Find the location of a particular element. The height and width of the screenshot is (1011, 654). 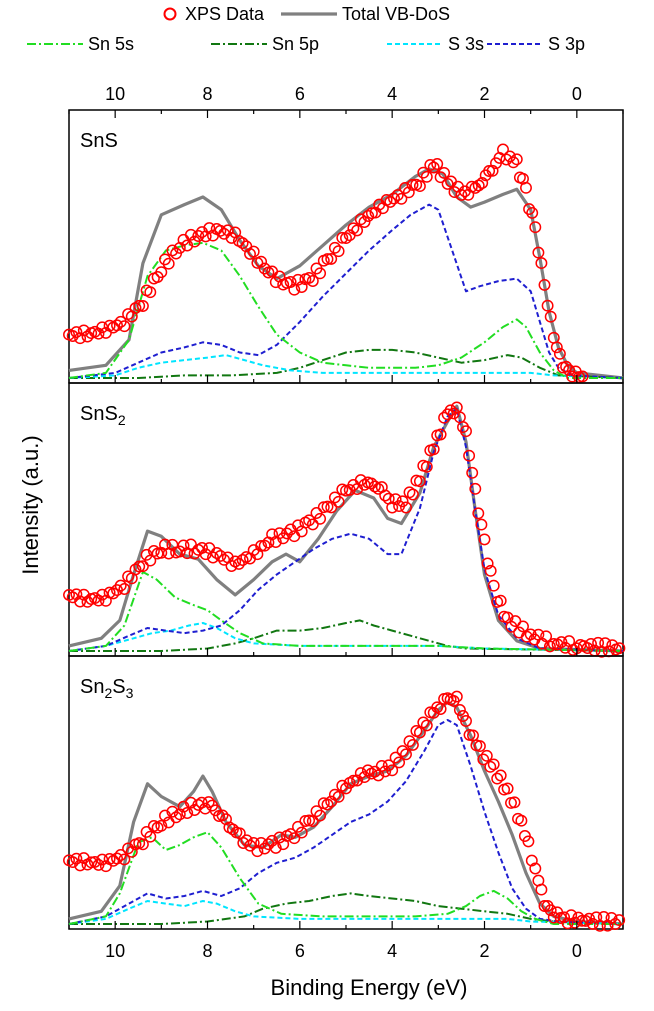

bottom-tick-label: 6 is located at coordinates (300, 951).